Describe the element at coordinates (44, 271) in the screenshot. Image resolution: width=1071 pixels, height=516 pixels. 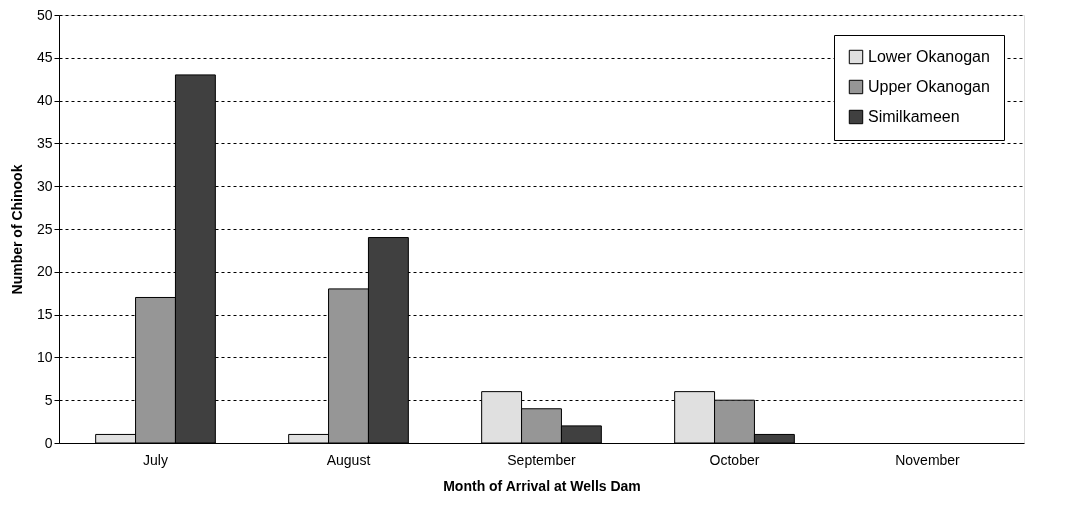
I see `y-tick-label: 20` at that location.